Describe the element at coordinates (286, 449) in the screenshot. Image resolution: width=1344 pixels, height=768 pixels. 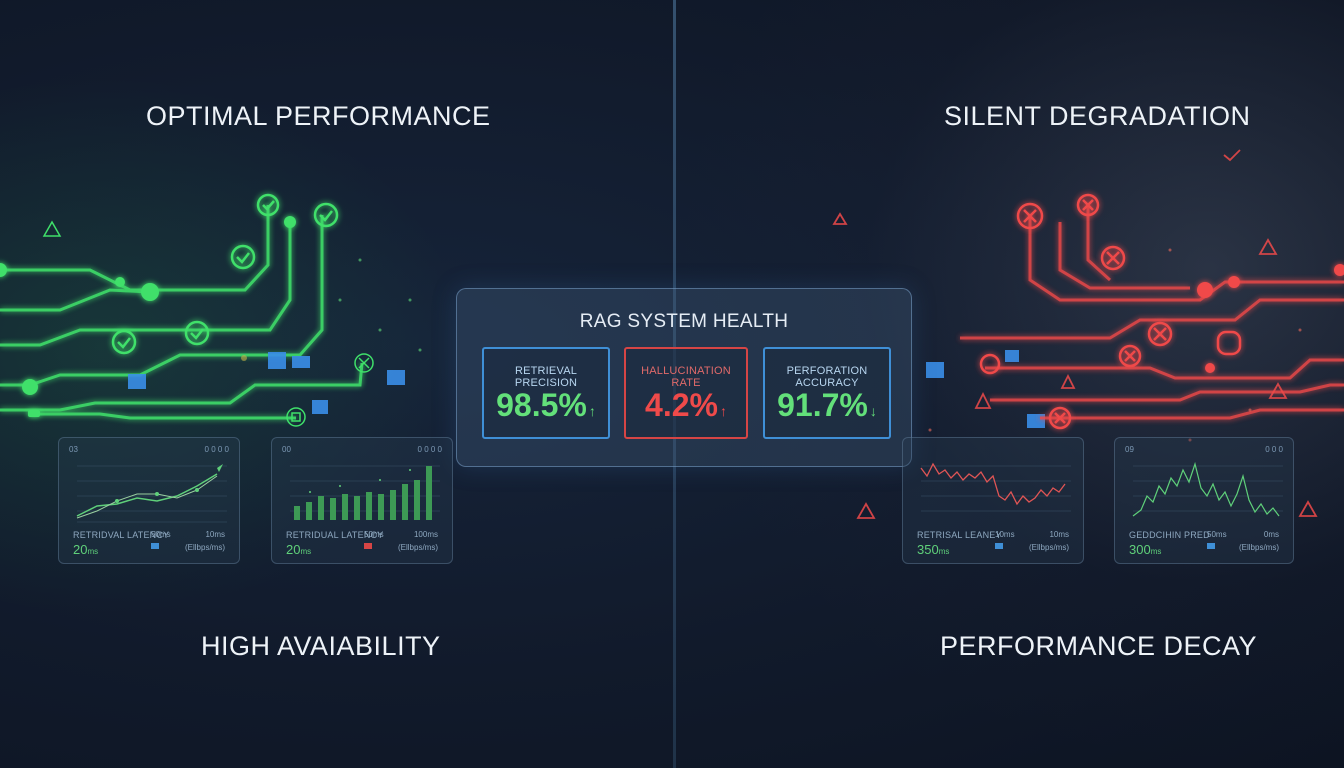
I see `panel-corner-label: 00` at that location.